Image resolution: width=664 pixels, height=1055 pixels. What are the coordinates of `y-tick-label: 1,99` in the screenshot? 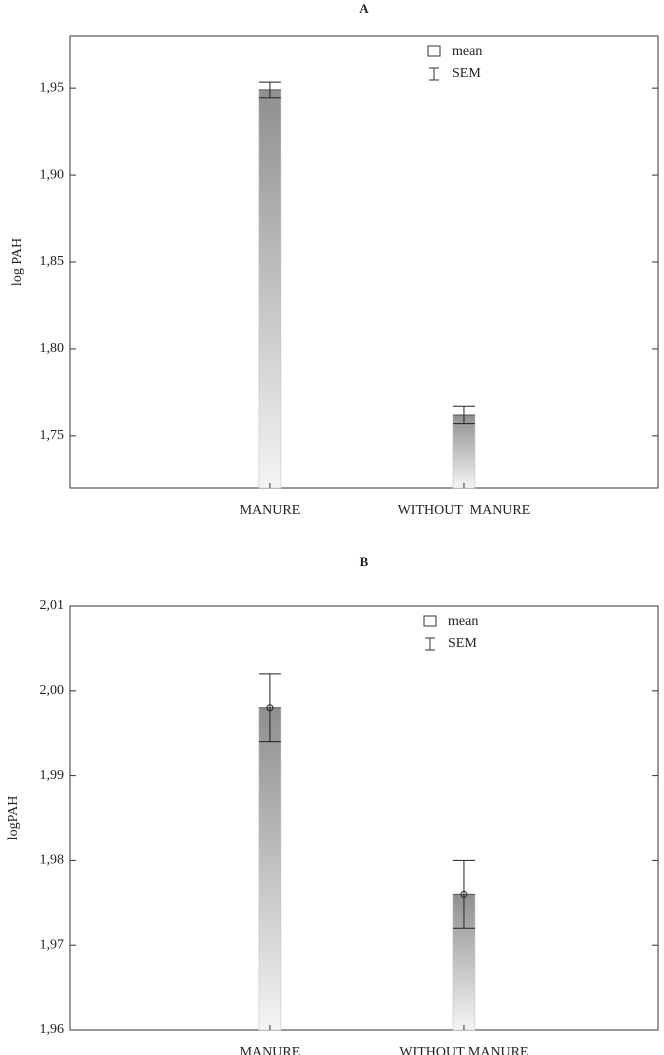 It's located at (52, 775).